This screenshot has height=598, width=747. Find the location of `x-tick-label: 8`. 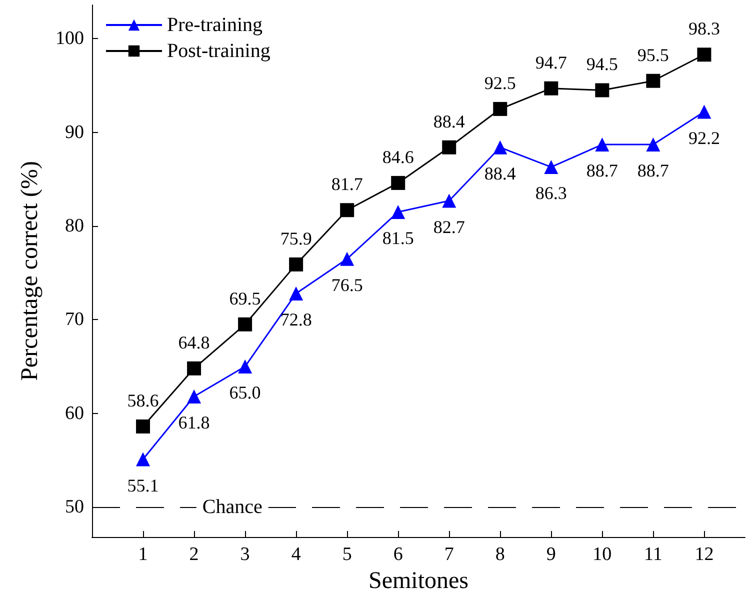

x-tick-label: 8 is located at coordinates (500, 554).